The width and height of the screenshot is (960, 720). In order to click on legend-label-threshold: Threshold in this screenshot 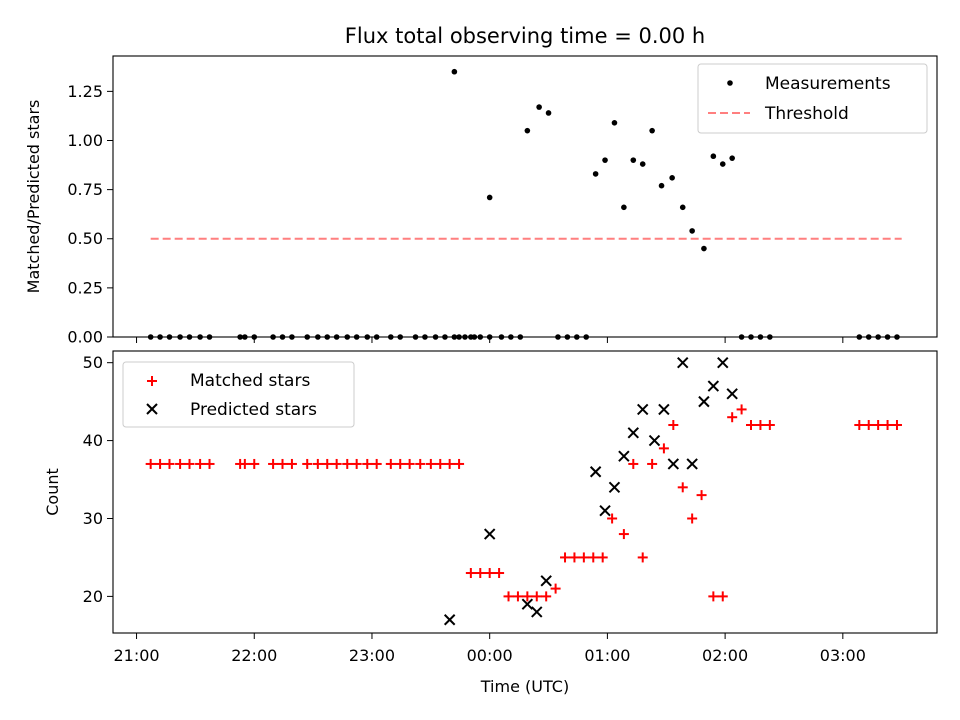, I will do `click(806, 114)`.